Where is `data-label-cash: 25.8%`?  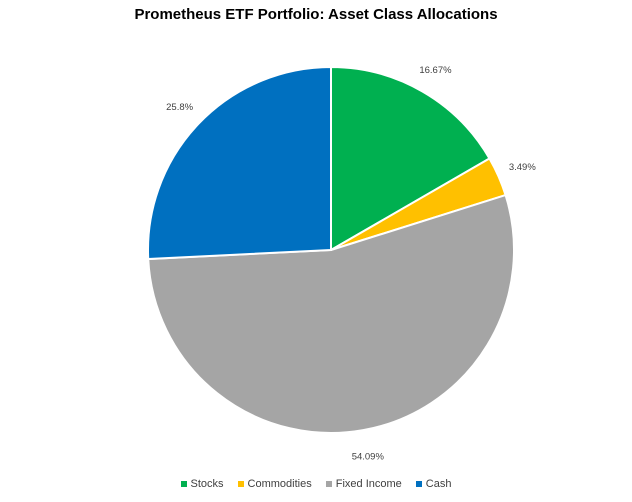 data-label-cash: 25.8% is located at coordinates (179, 107).